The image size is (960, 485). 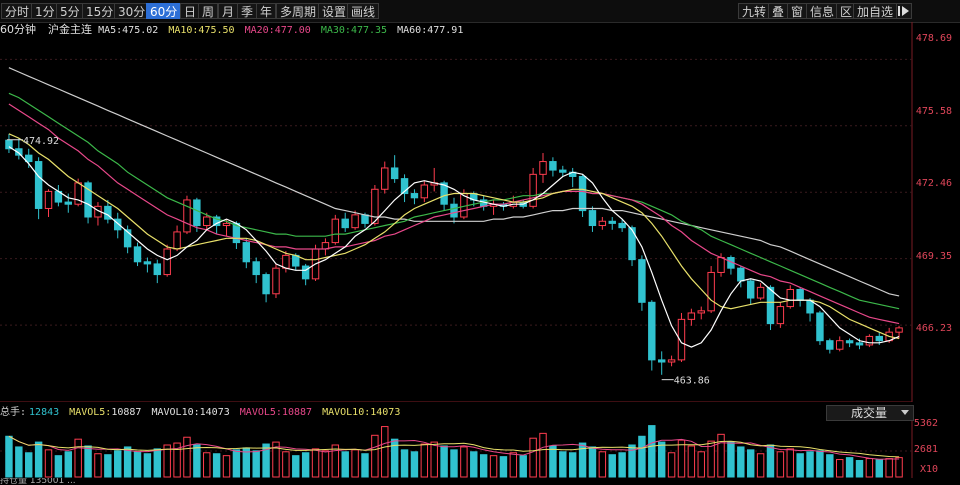 What do you see at coordinates (190, 11) in the screenshot?
I see `tab-day: 日` at bounding box center [190, 11].